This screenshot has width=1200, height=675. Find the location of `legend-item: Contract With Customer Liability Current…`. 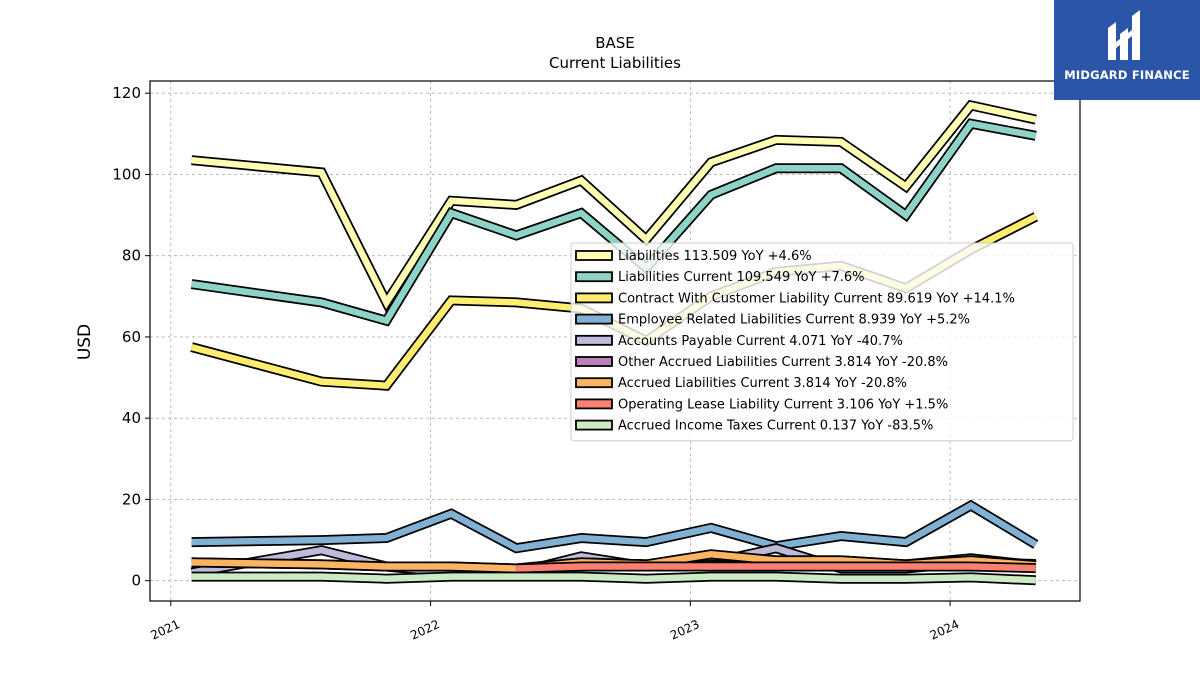

legend-item: Contract With Customer Liability Current… is located at coordinates (795, 298).